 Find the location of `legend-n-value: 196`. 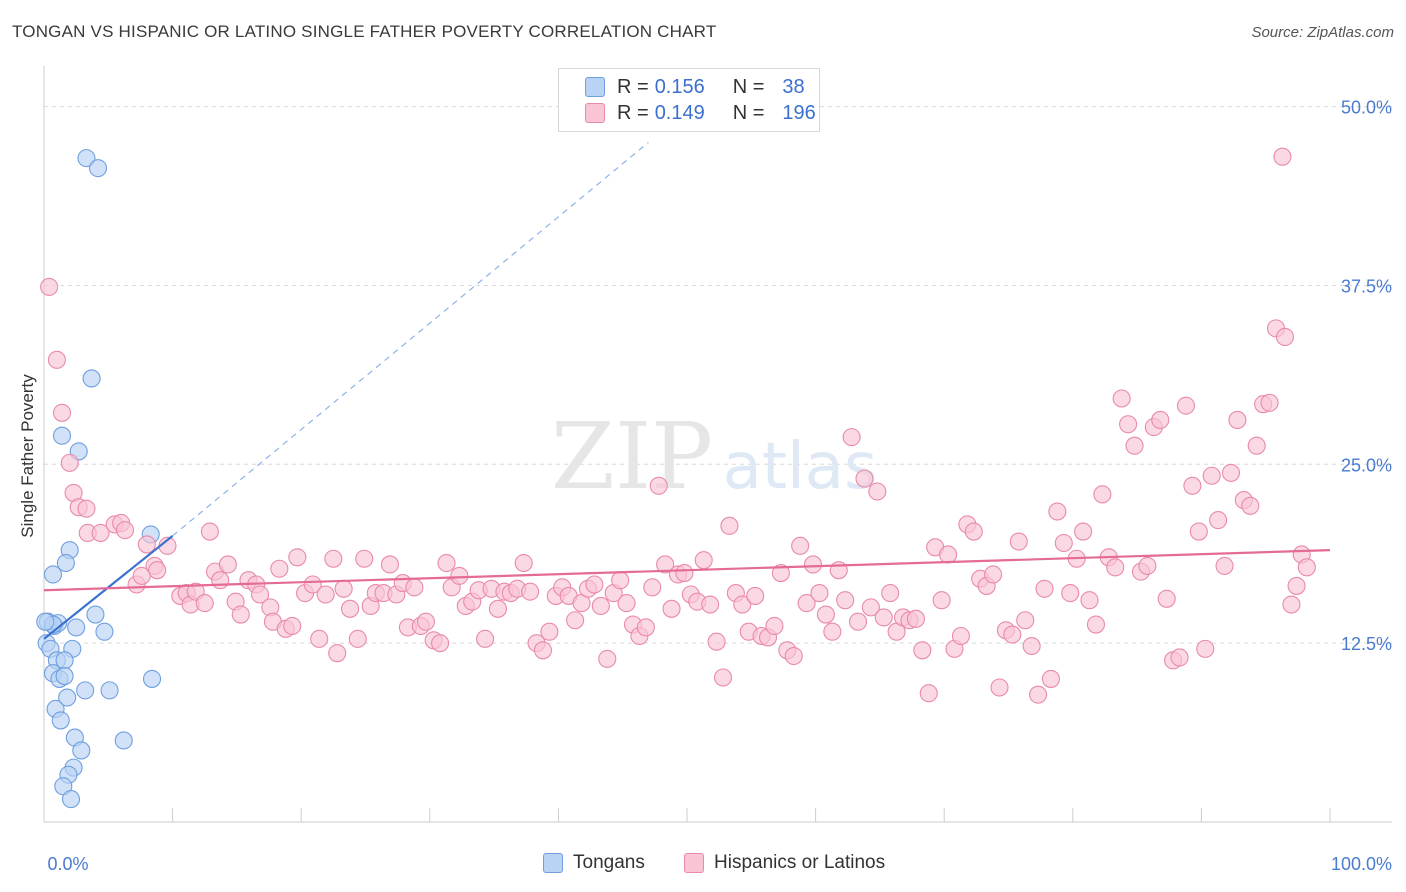

legend-n-value: 196 is located at coordinates (799, 112).